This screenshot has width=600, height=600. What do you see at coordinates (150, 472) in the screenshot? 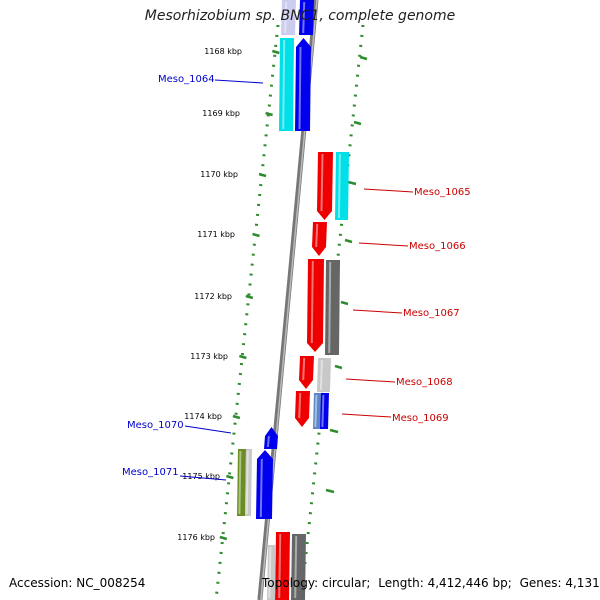
I see `gene-label: Meso_1071` at bounding box center [150, 472].